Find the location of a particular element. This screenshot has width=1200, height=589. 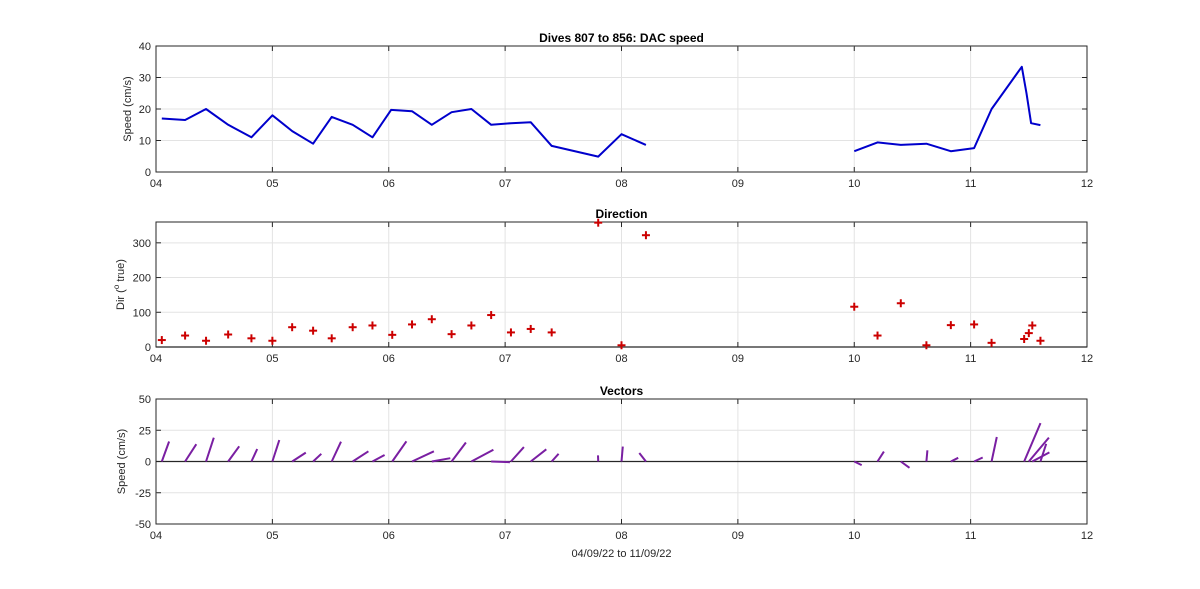

speed-xtick-label: 12 is located at coordinates (1087, 184).